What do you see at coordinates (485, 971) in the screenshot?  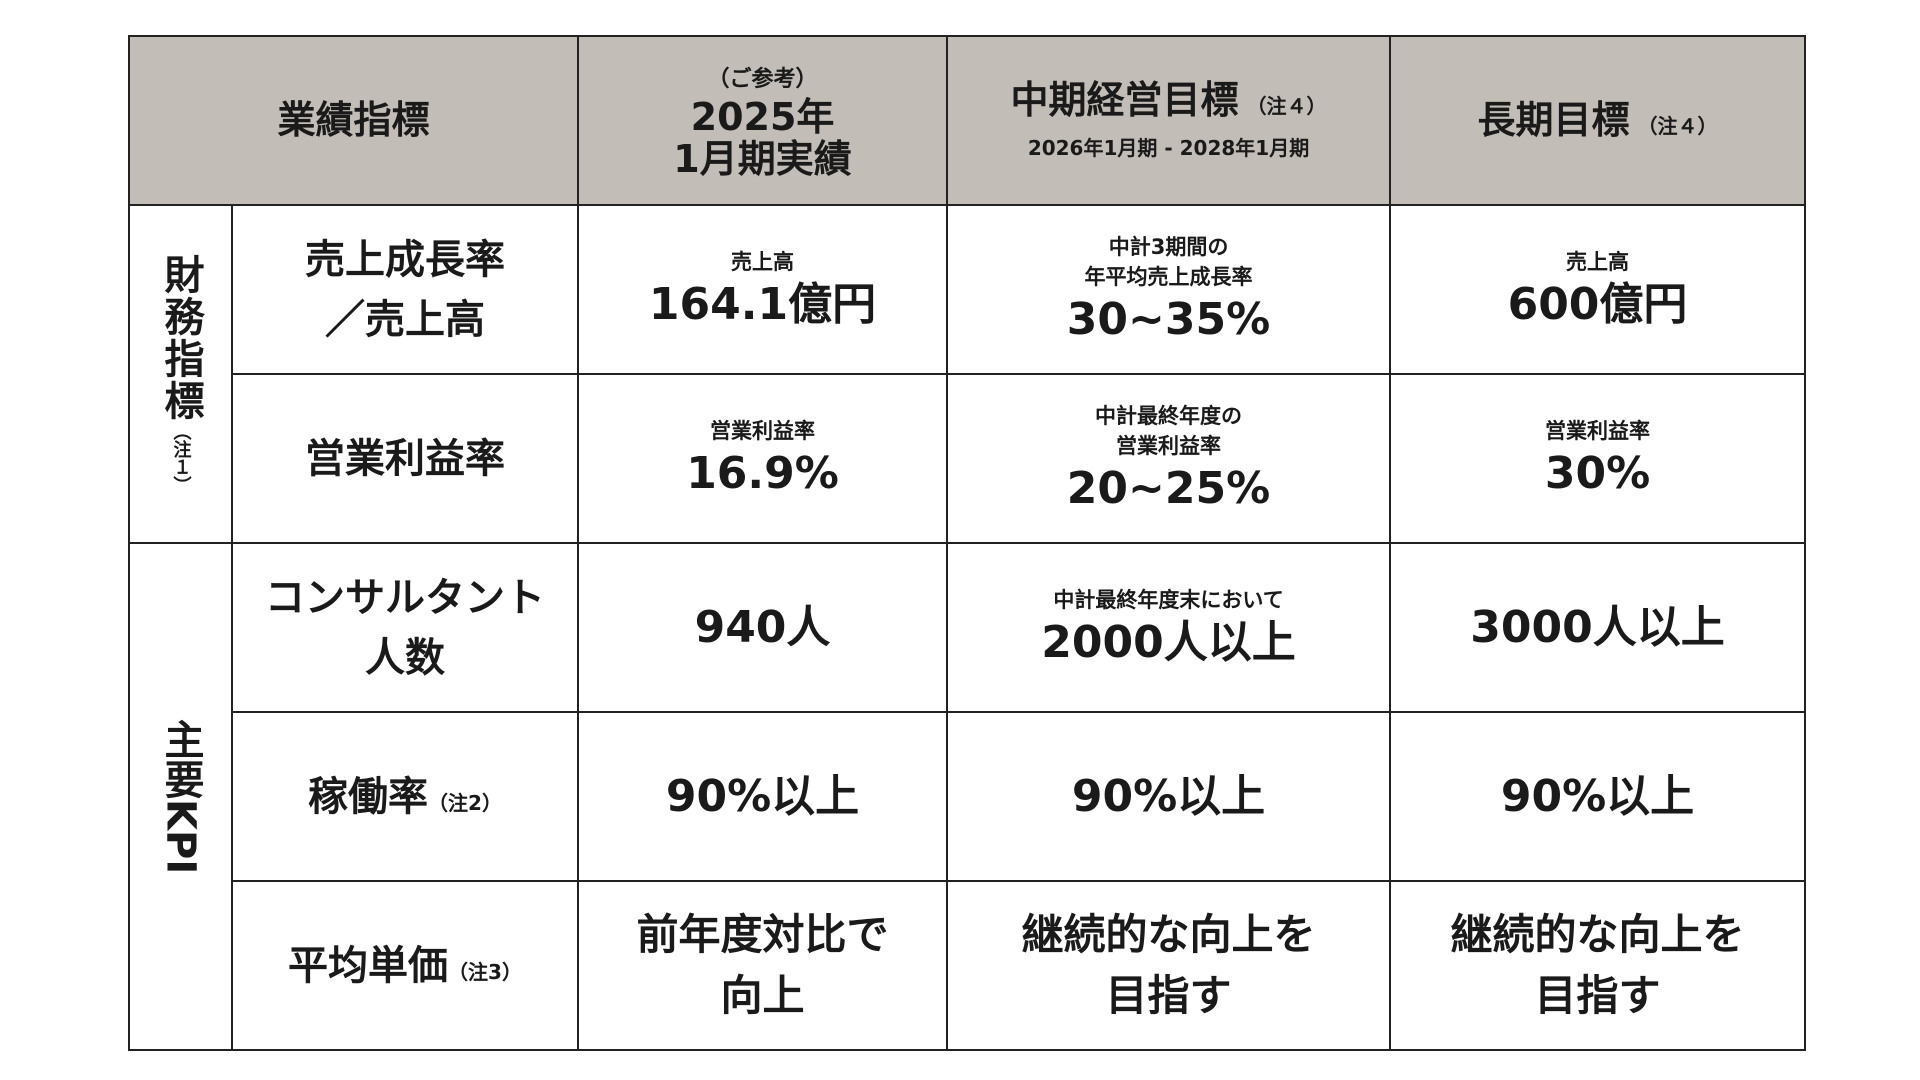 I see `metric-unit-price-note: （注3）` at bounding box center [485, 971].